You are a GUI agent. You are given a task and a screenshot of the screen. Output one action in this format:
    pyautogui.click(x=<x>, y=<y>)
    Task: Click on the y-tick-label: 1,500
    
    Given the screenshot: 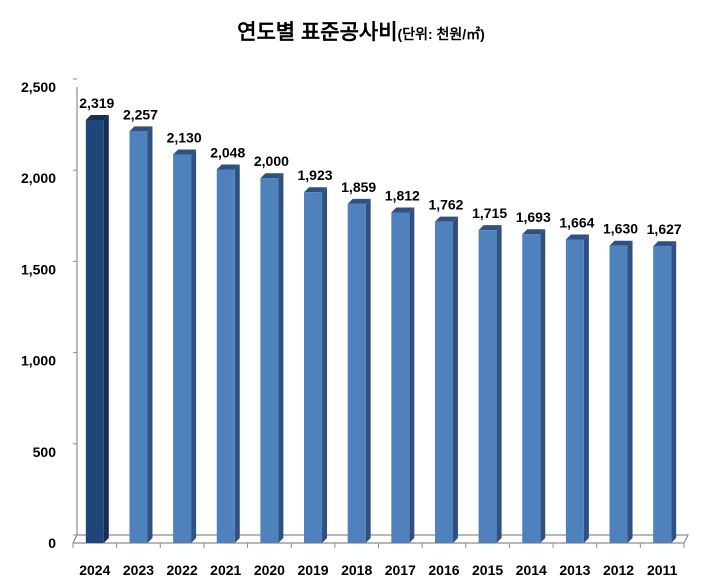 What is the action you would take?
    pyautogui.click(x=38, y=269)
    